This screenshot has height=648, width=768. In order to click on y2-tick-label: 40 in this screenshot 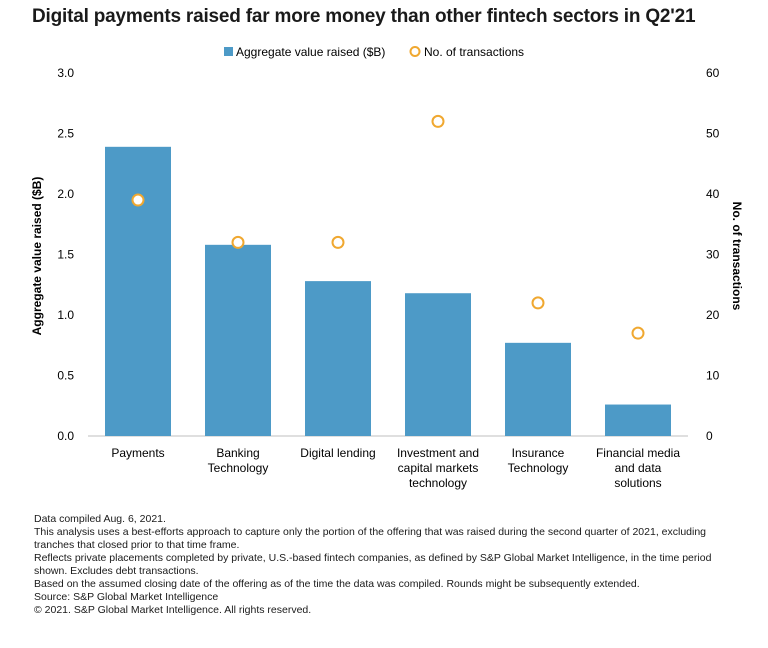, I will do `click(713, 194)`.